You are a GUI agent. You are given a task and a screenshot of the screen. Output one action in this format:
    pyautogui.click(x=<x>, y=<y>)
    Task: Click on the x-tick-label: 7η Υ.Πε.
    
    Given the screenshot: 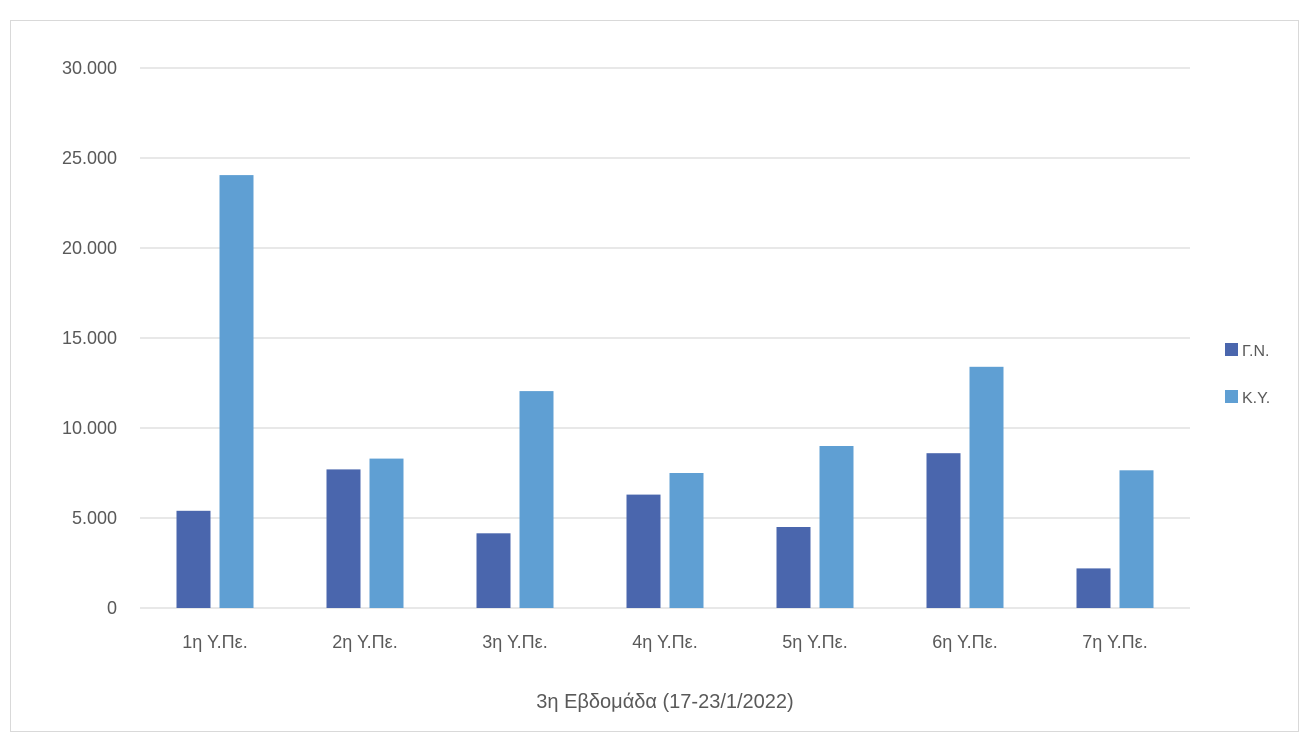 What is the action you would take?
    pyautogui.click(x=1114, y=642)
    